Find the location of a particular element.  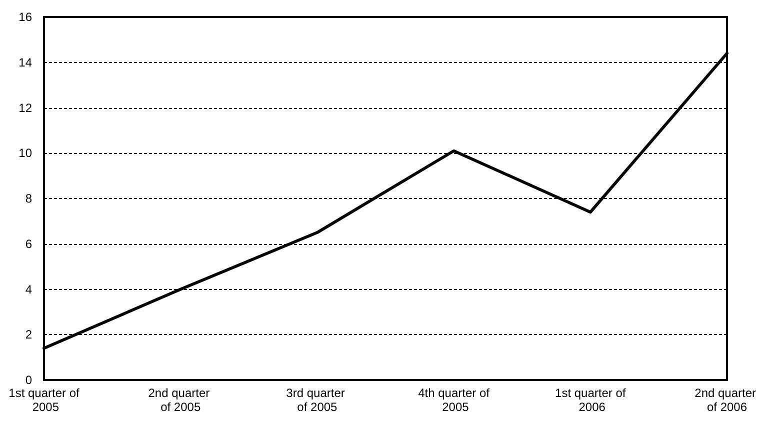

x-tick-label: 4th quarter of 2005 is located at coordinates (454, 400).